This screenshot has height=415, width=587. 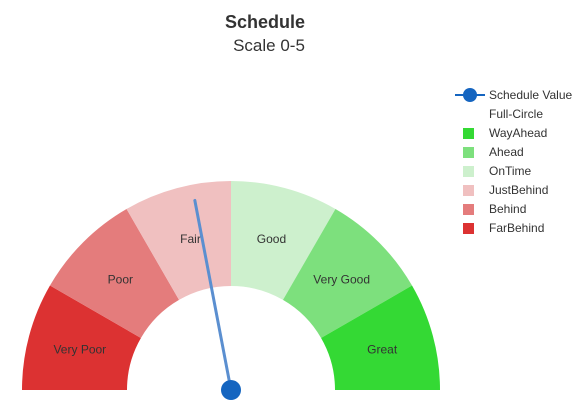 I want to click on gauge-band-very-good, so click(x=347, y=273).